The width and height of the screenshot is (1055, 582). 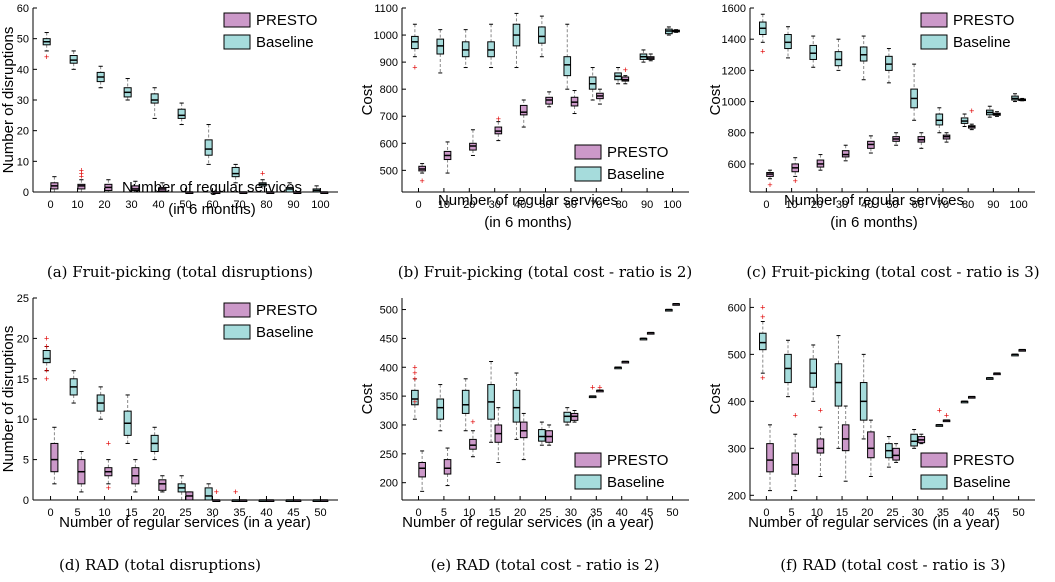 I want to click on y-tick-label: 900, so click(x=389, y=63).